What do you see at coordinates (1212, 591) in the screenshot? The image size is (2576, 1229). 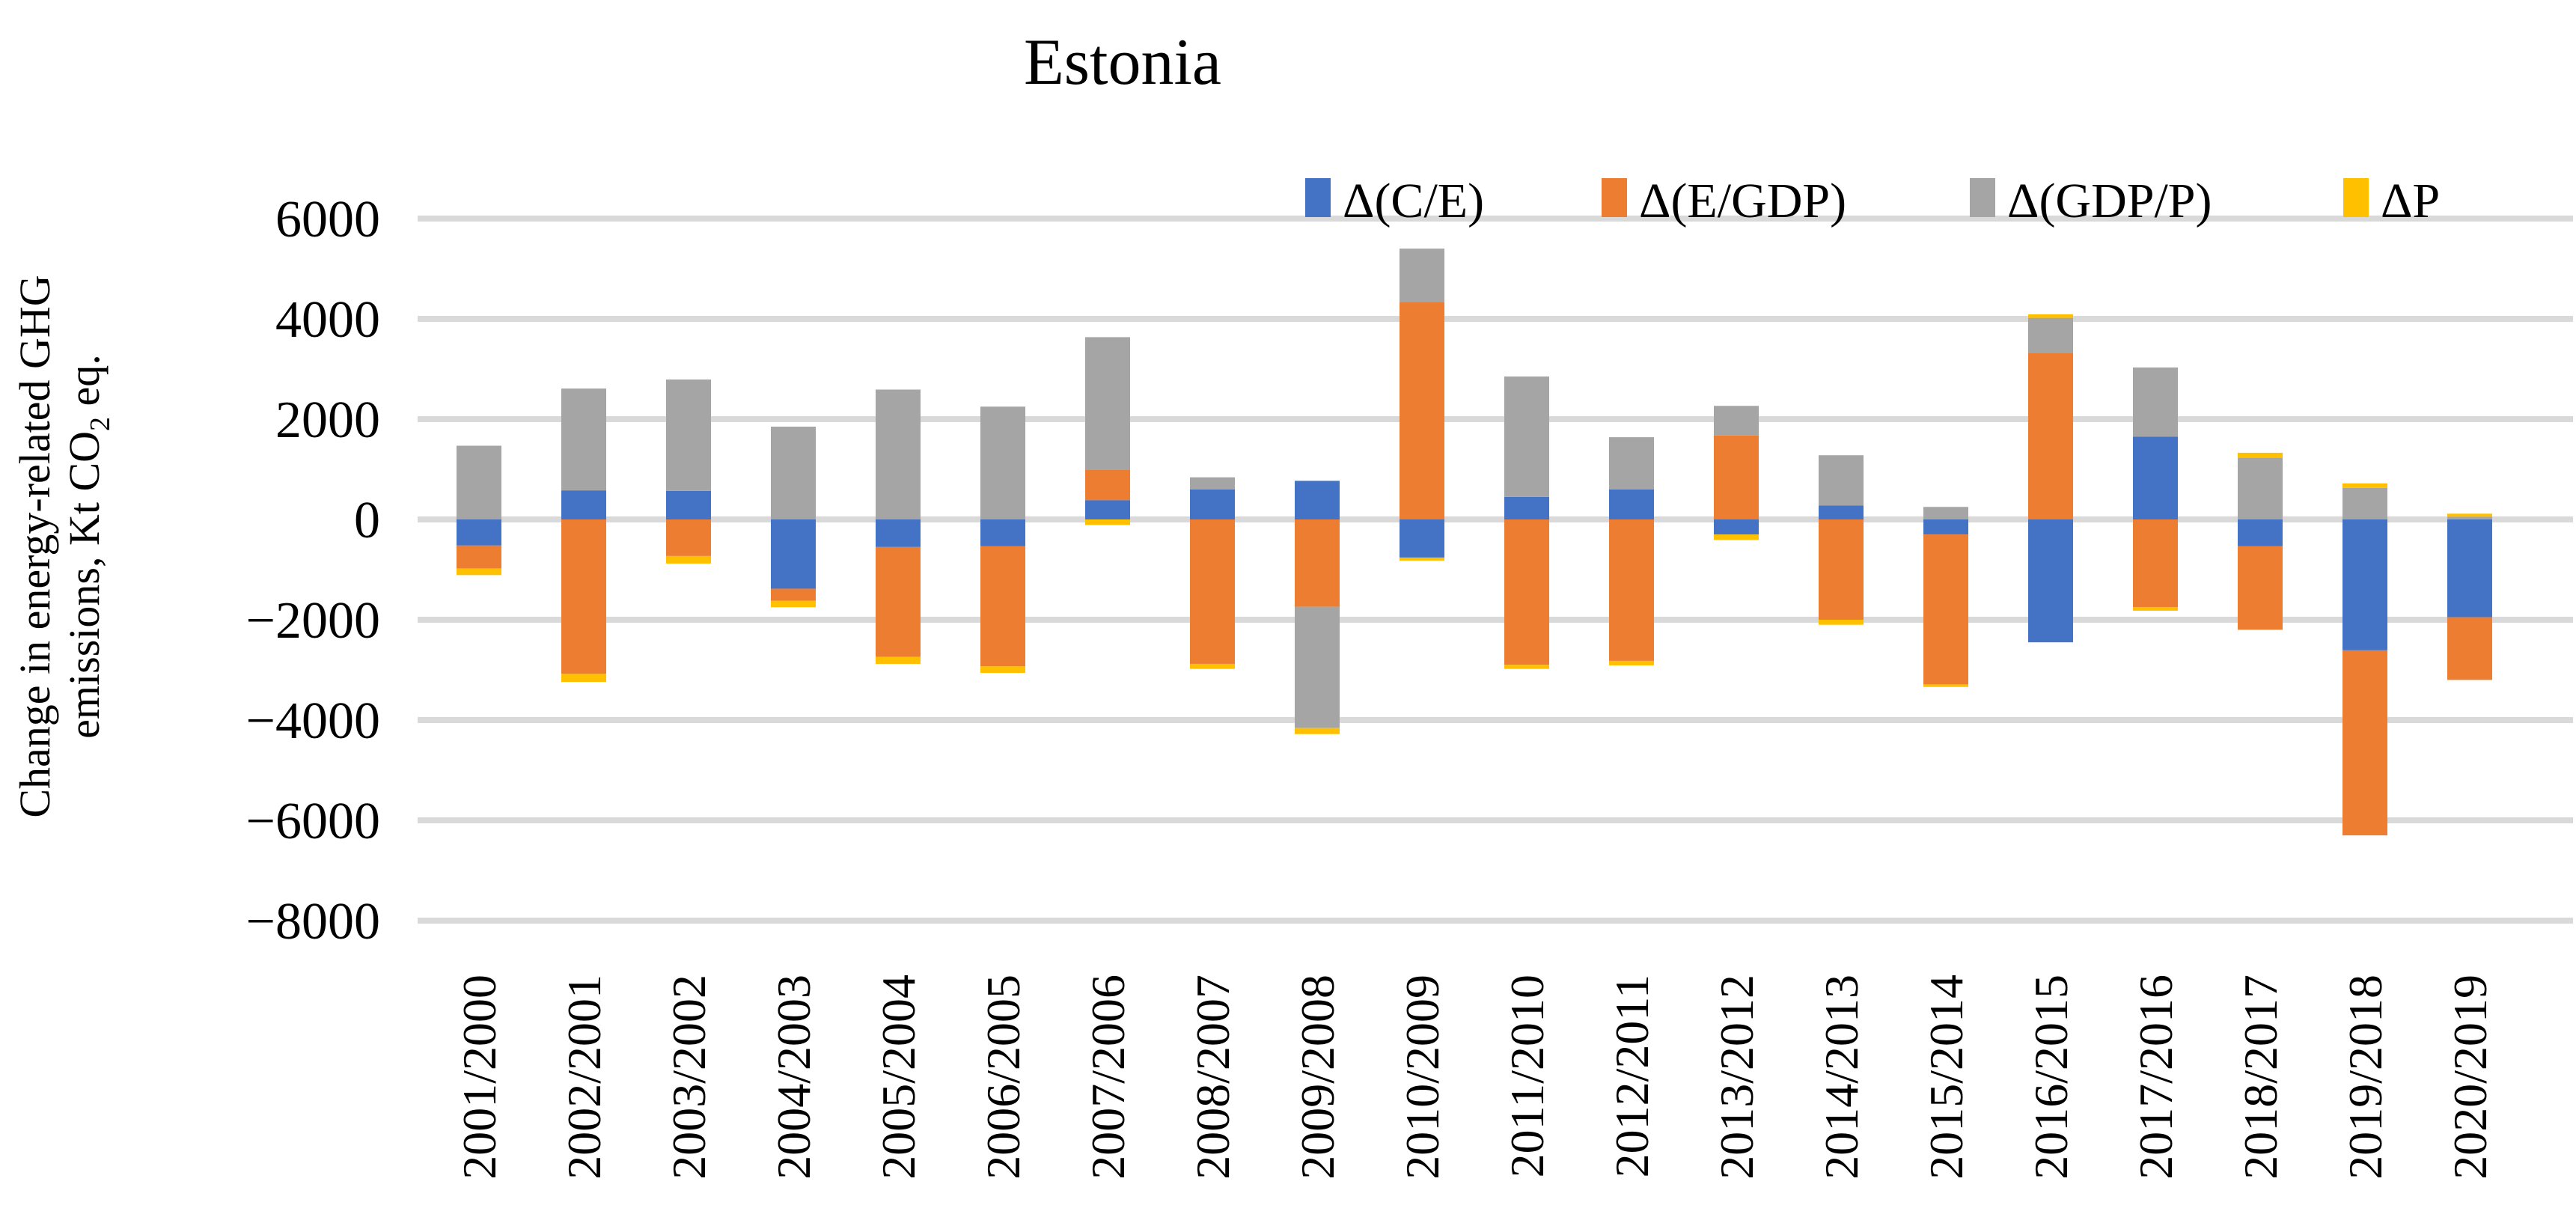 I see `bar-segment-2008/2007-Δ(E/GDP)` at bounding box center [1212, 591].